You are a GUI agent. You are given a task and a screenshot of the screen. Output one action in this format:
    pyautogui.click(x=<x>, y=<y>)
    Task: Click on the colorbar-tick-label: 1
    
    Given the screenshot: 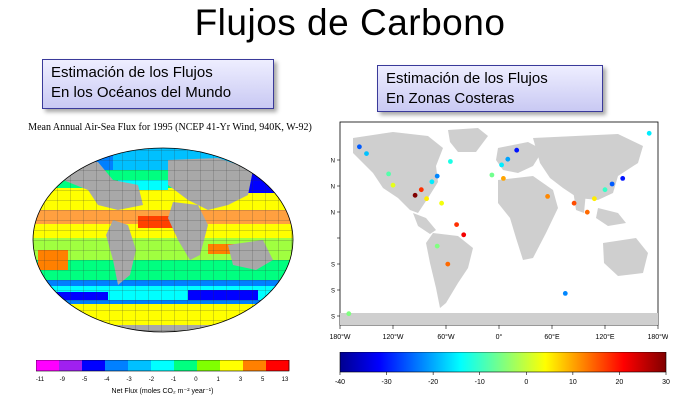 What is the action you would take?
    pyautogui.click(x=219, y=380)
    